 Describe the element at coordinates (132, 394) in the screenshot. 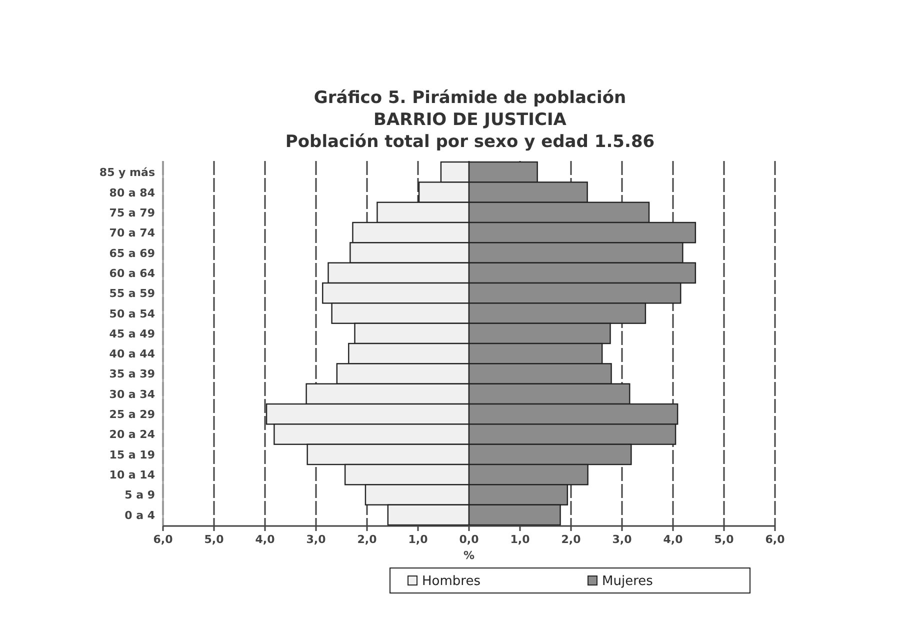

I see `y-tick-label: 30 a 34` at that location.